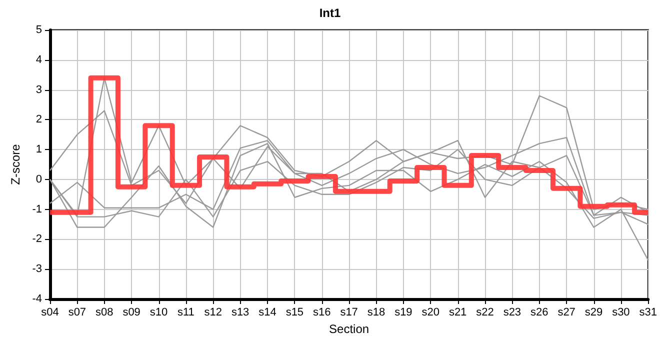 Image resolution: width=660 pixels, height=360 pixels. What do you see at coordinates (37, 299) in the screenshot?
I see `y-tick-label: -4` at bounding box center [37, 299].